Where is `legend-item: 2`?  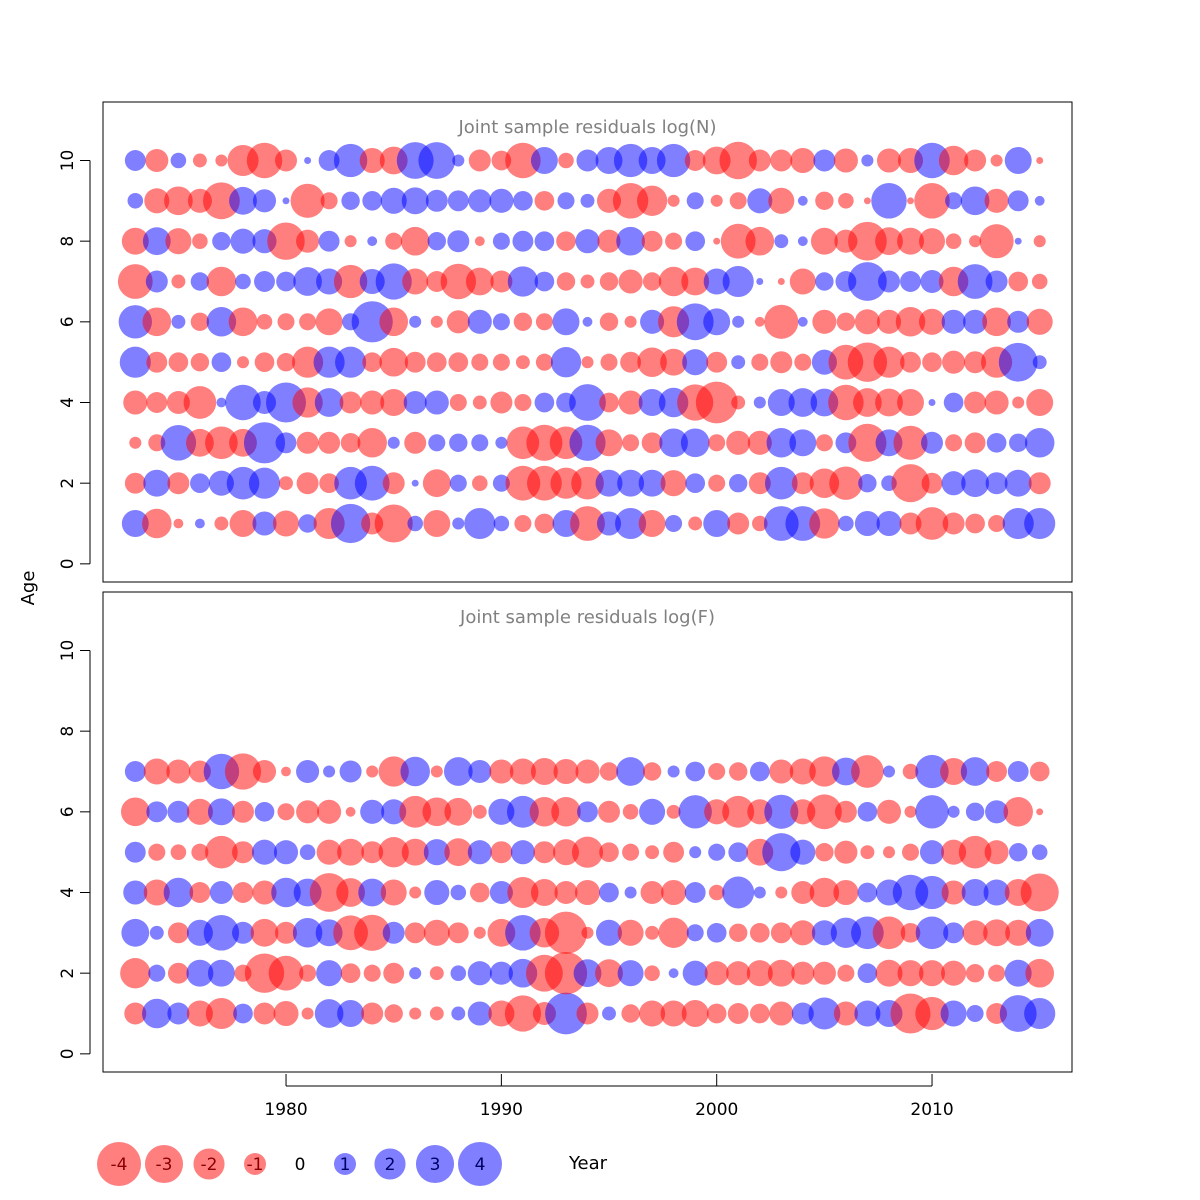 legend-item: 2 is located at coordinates (390, 1164).